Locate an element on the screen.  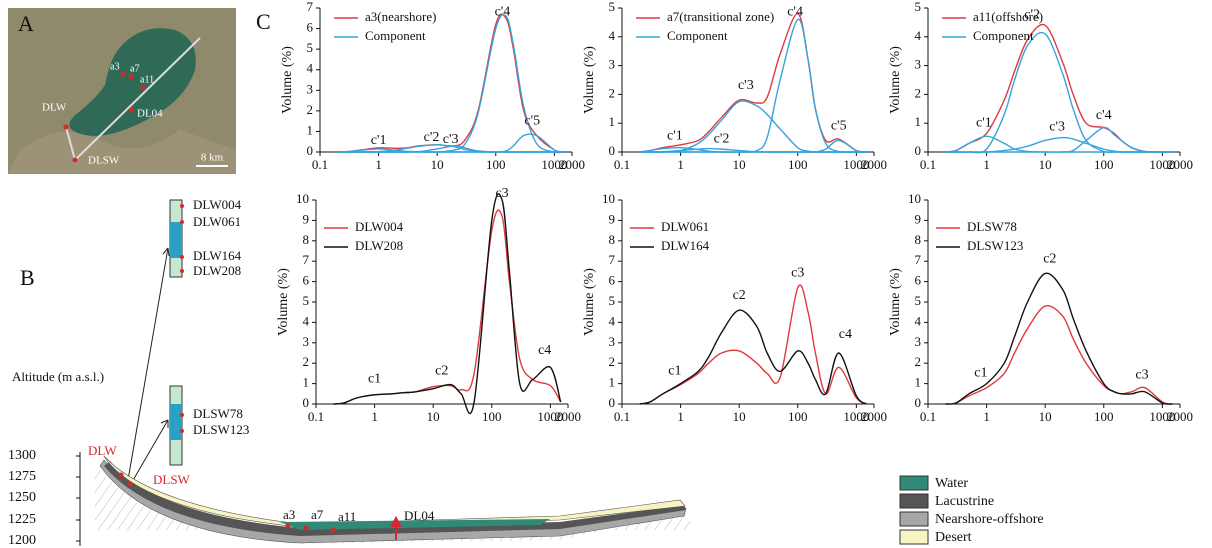
site-label: DLW is located at coordinates (102, 450).